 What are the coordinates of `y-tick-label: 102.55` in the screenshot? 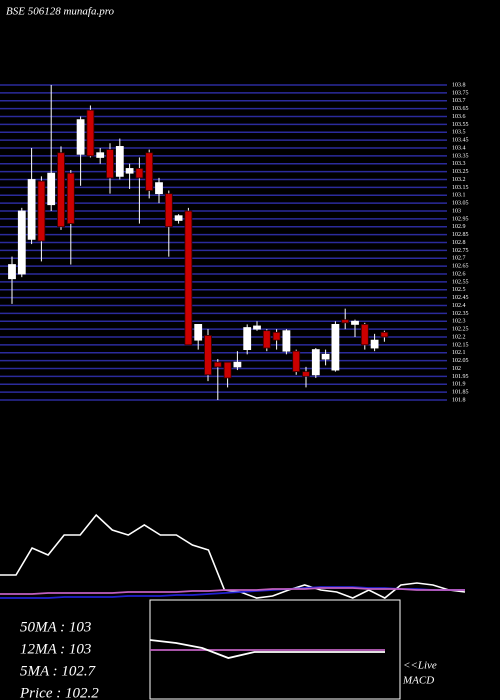 It's located at (460, 282).